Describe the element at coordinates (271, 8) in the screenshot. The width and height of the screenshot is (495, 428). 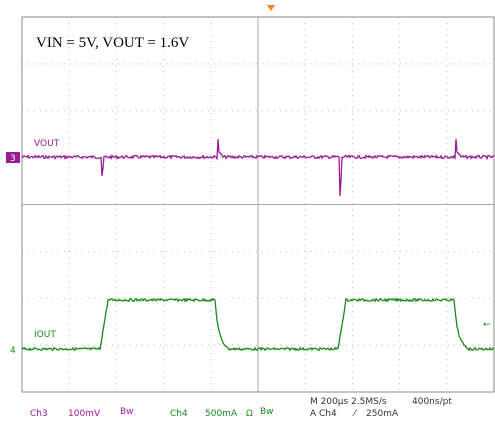
I see `trigger-position` at that location.